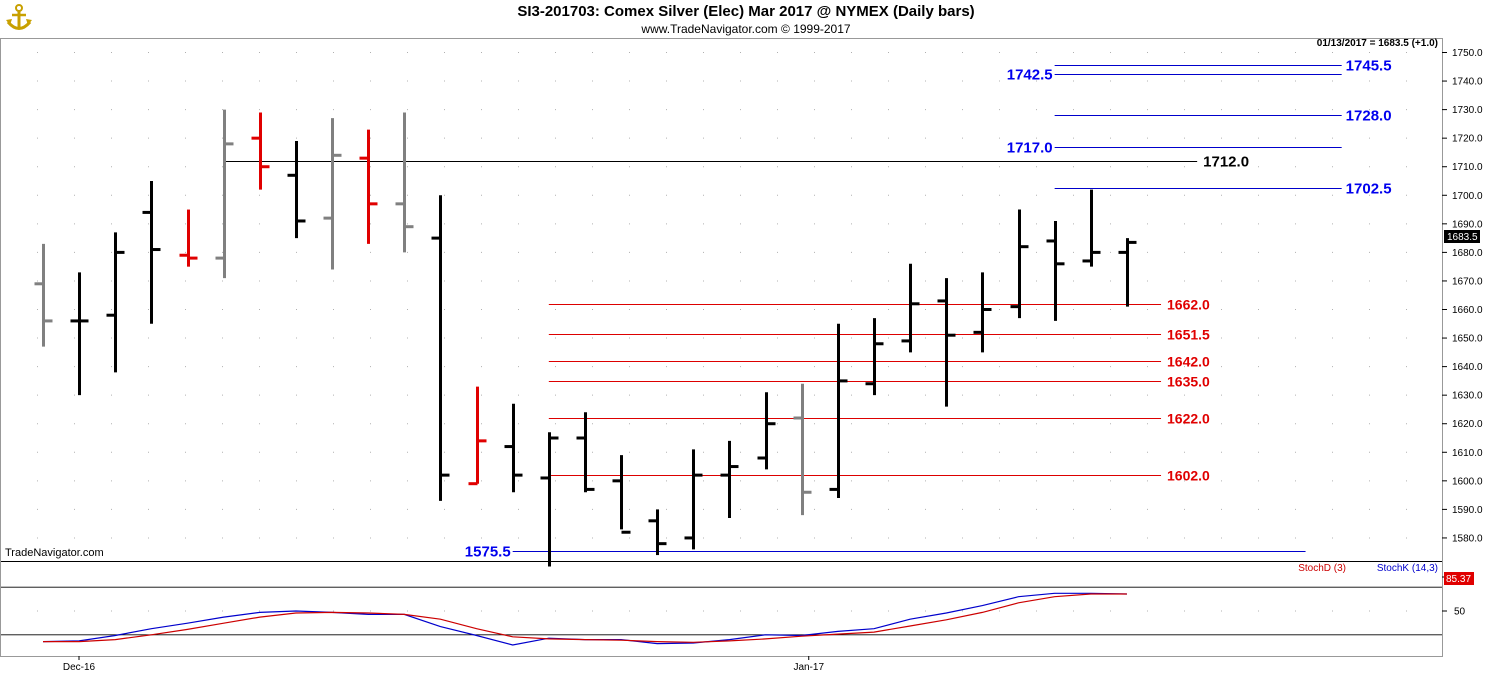 This screenshot has width=1492, height=677. What do you see at coordinates (746, 29) in the screenshot?
I see `chart-subtitle: www.TradeNavigator.com © 1999-2017` at bounding box center [746, 29].